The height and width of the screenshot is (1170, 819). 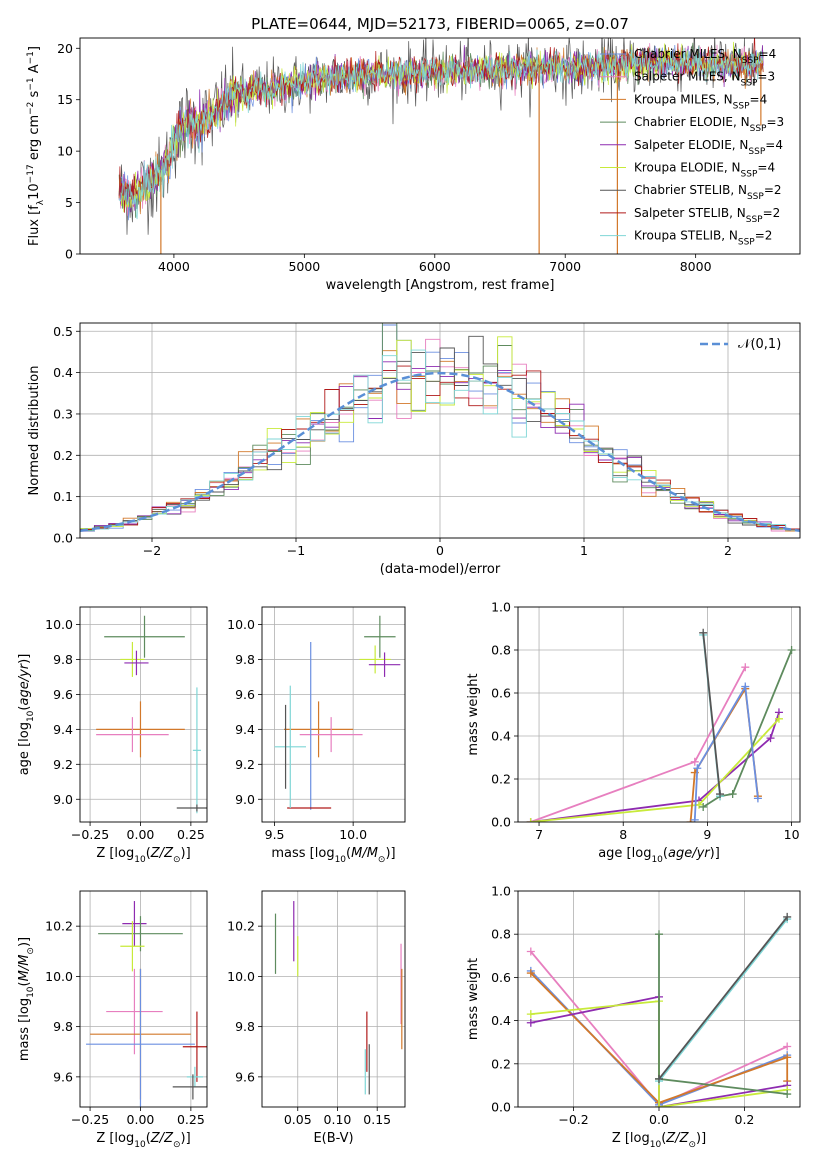 I want to click on x-tick-label: 8000, so click(x=696, y=266).